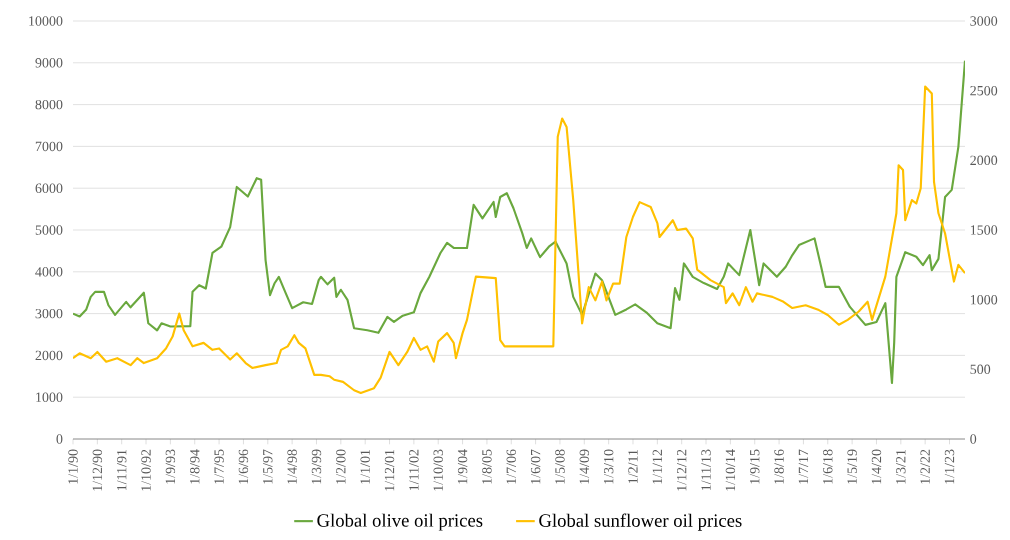 This screenshot has height=540, width=1010. What do you see at coordinates (49, 63) in the screenshot?
I see `y-tick-label: 9000` at bounding box center [49, 63].